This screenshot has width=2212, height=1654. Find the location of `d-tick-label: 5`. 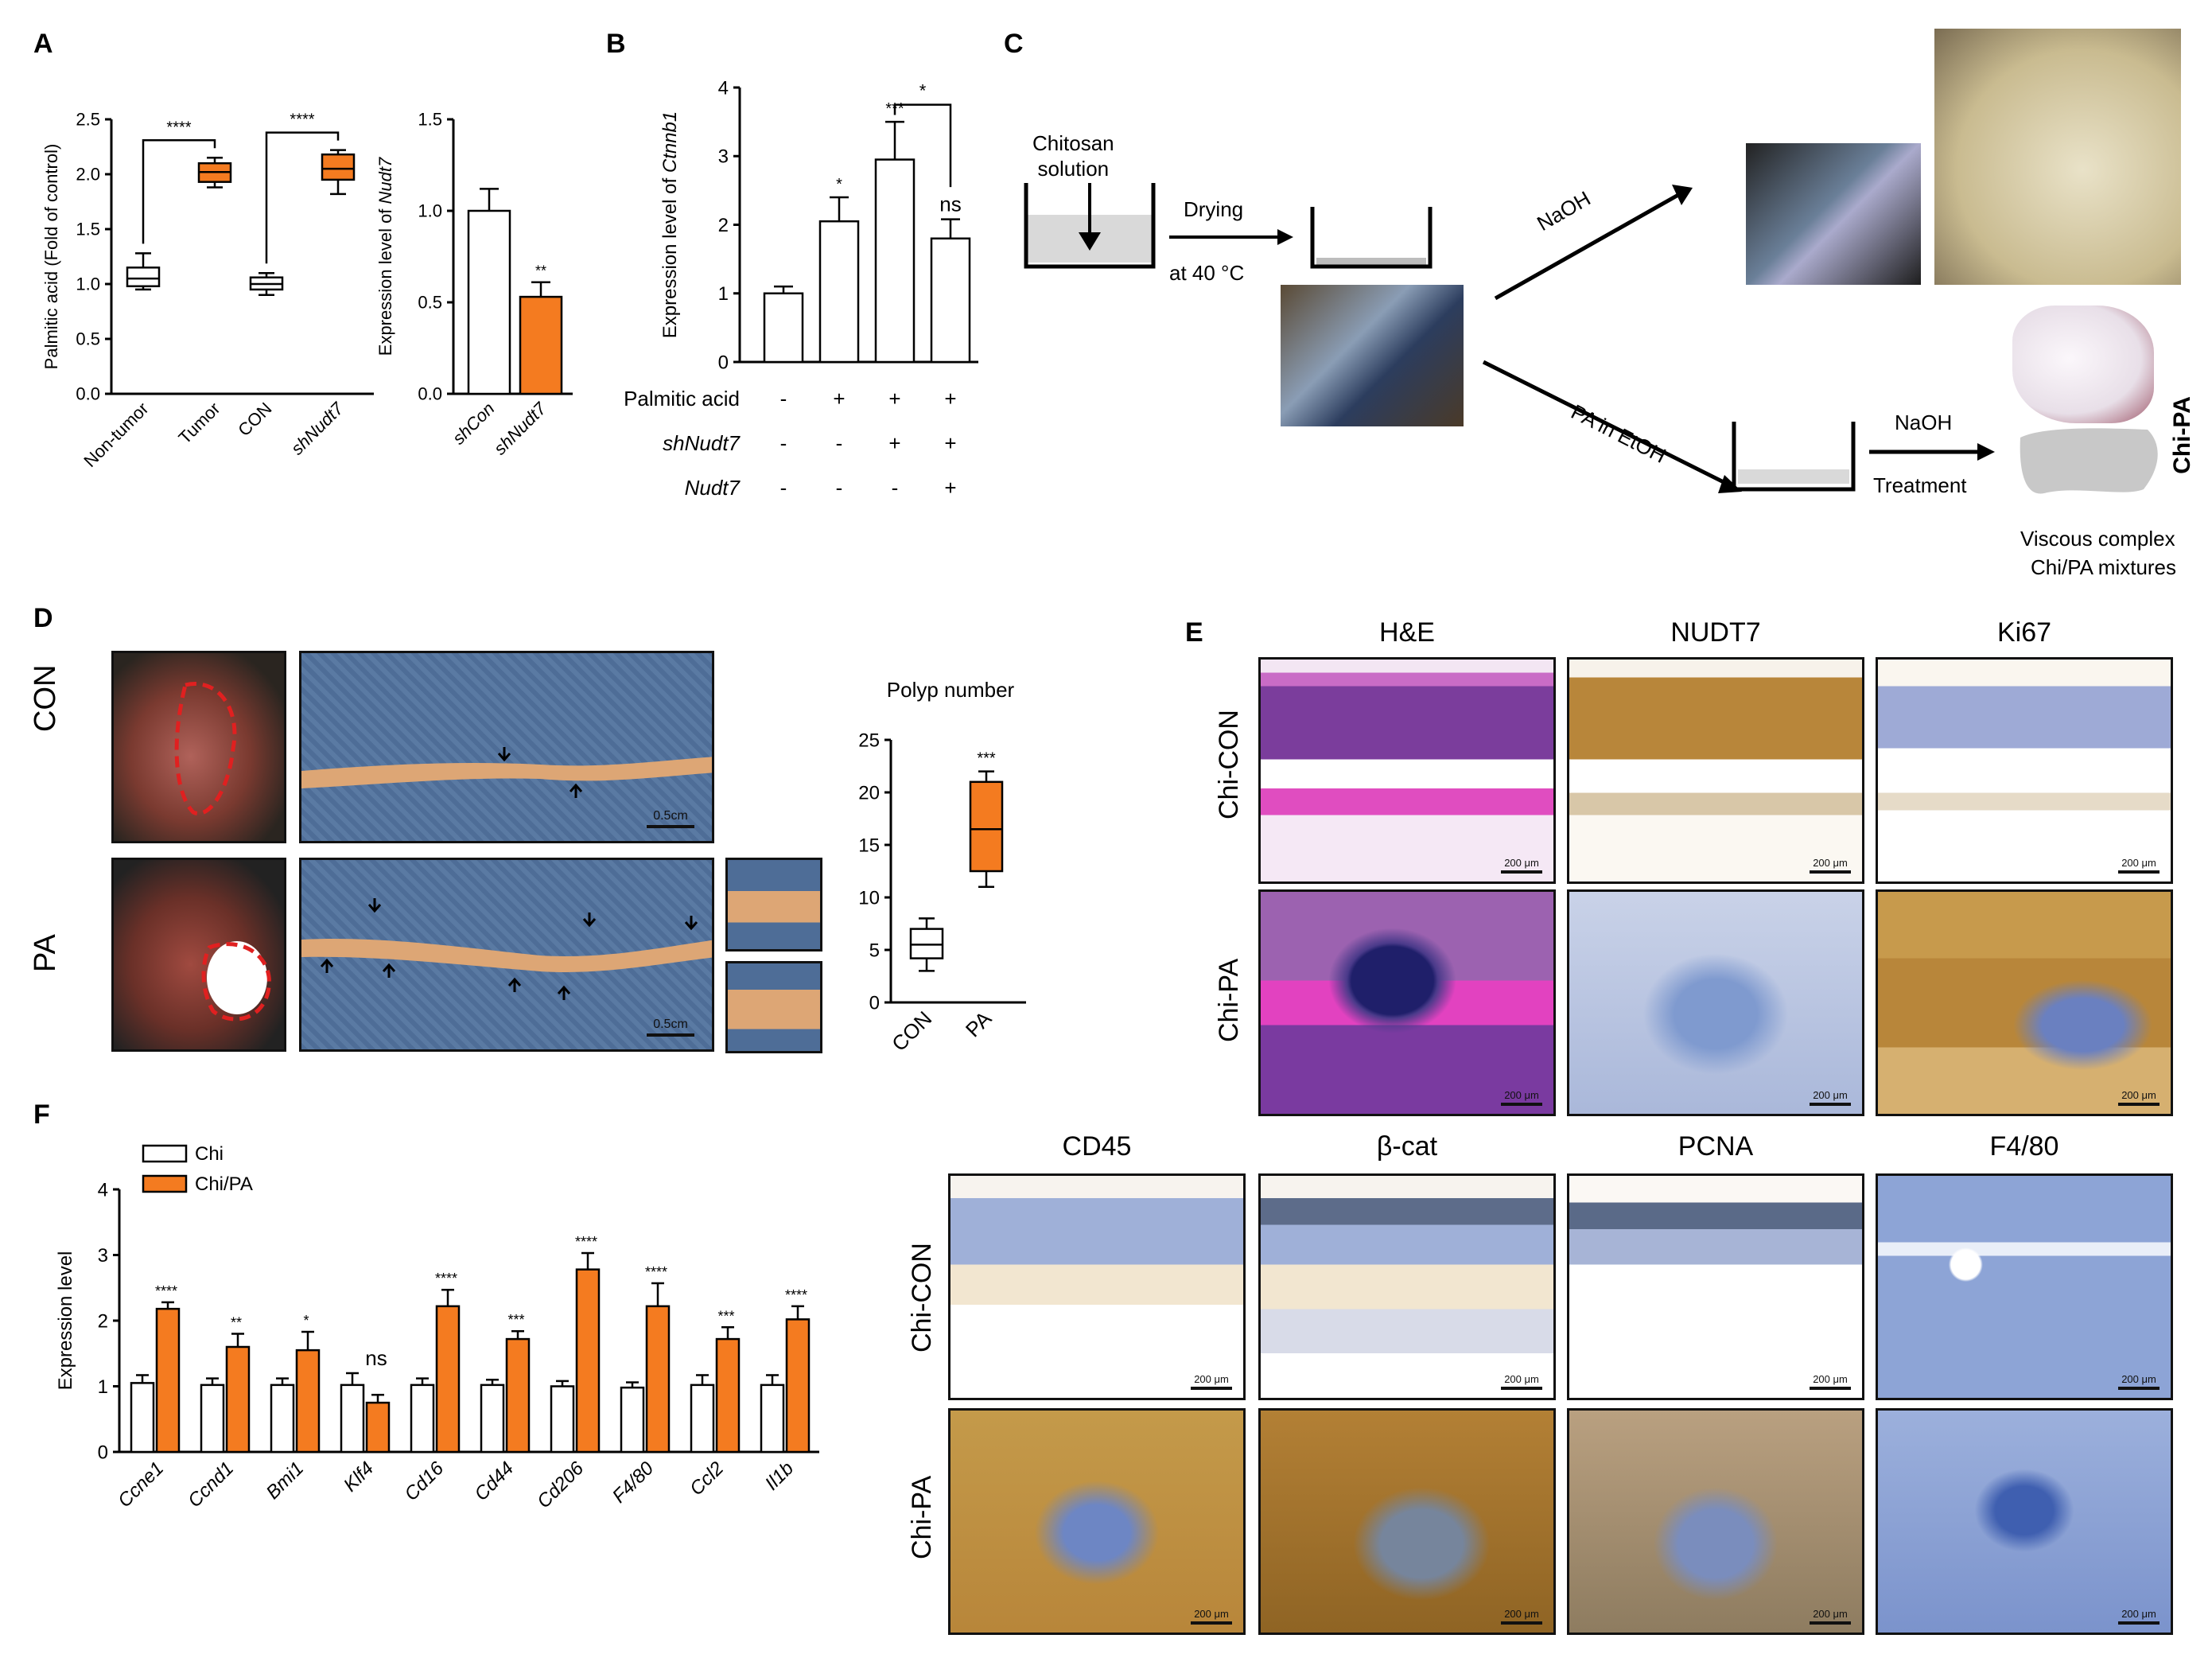

d-tick-label: 5 is located at coordinates (874, 950).